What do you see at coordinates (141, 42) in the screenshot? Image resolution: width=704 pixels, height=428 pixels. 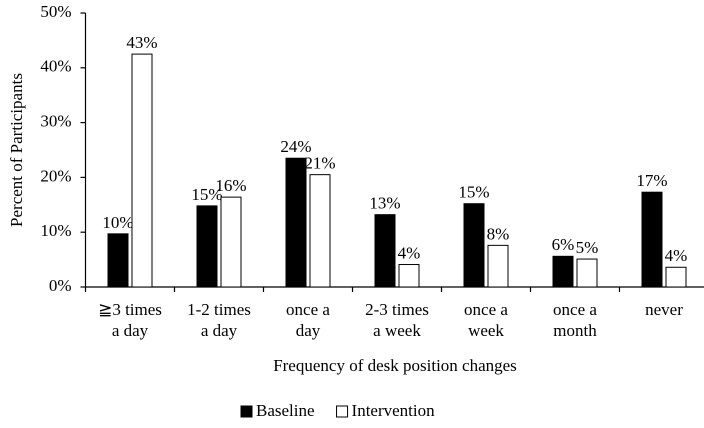 I see `value-label: 43%` at bounding box center [141, 42].